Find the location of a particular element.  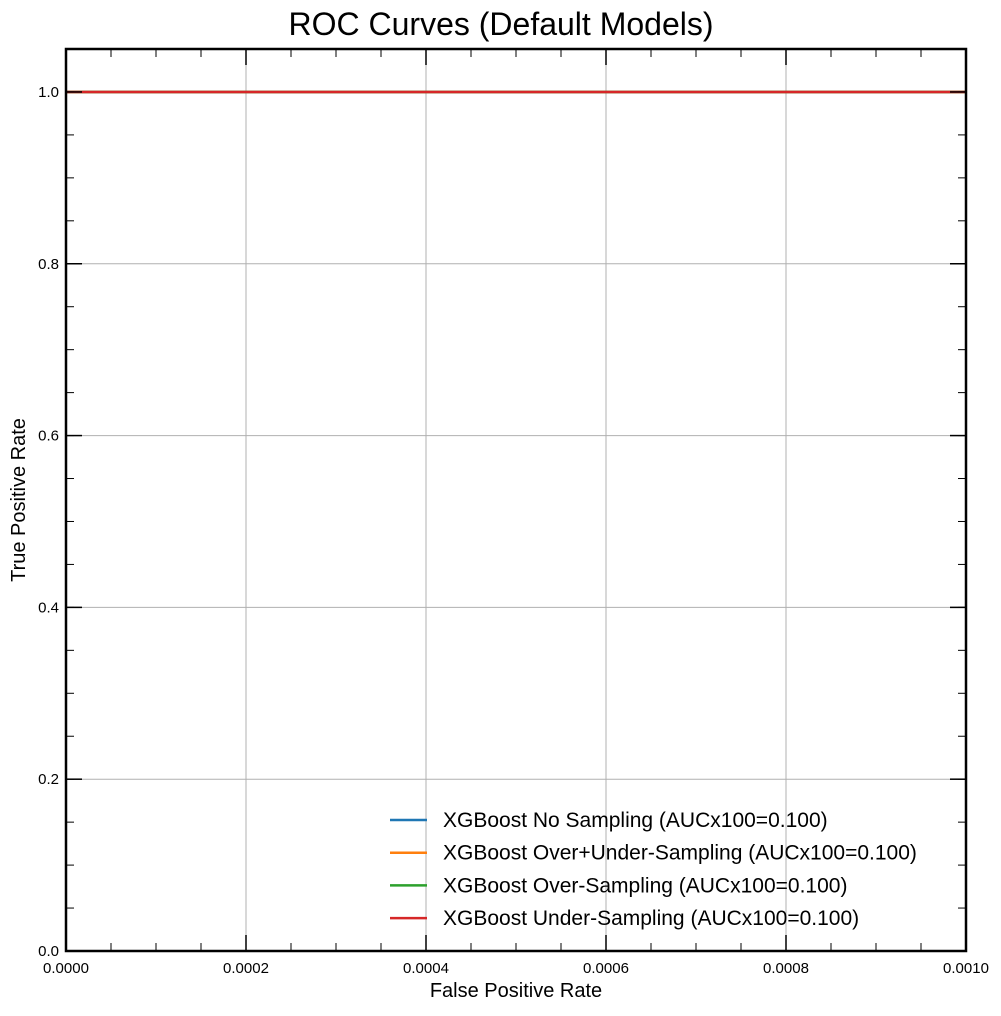

chart-title: ROC Curves (Default Models) is located at coordinates (501, 24).